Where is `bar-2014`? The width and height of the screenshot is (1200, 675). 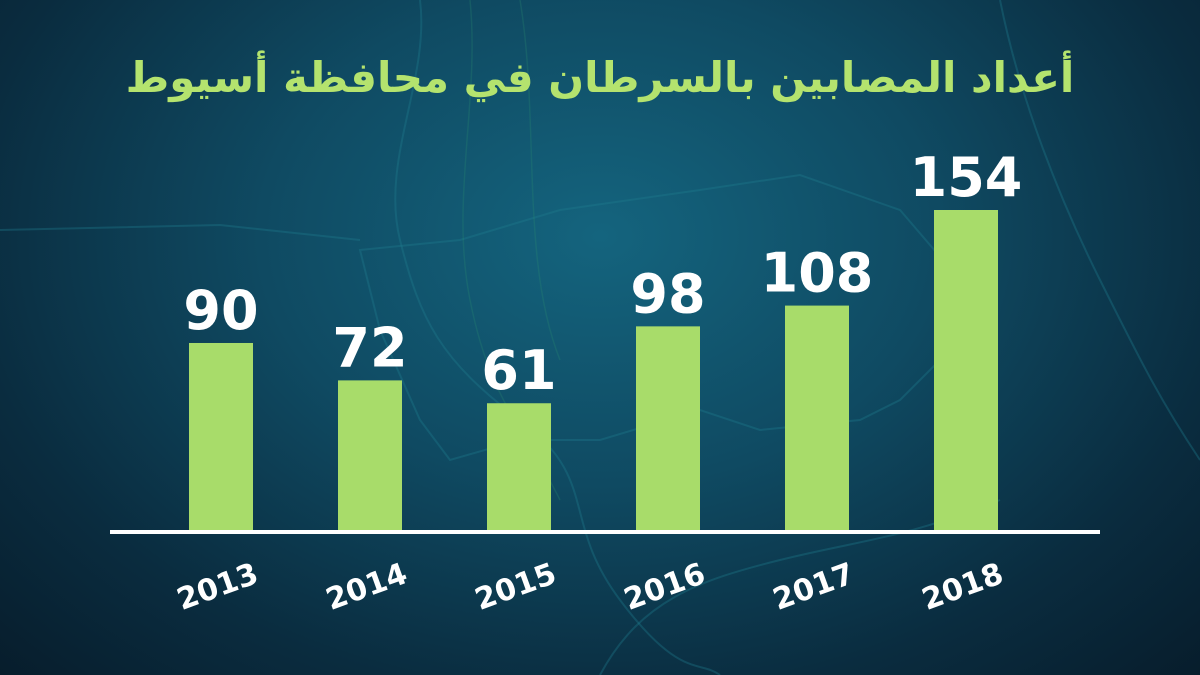
bar-2014 is located at coordinates (370, 455).